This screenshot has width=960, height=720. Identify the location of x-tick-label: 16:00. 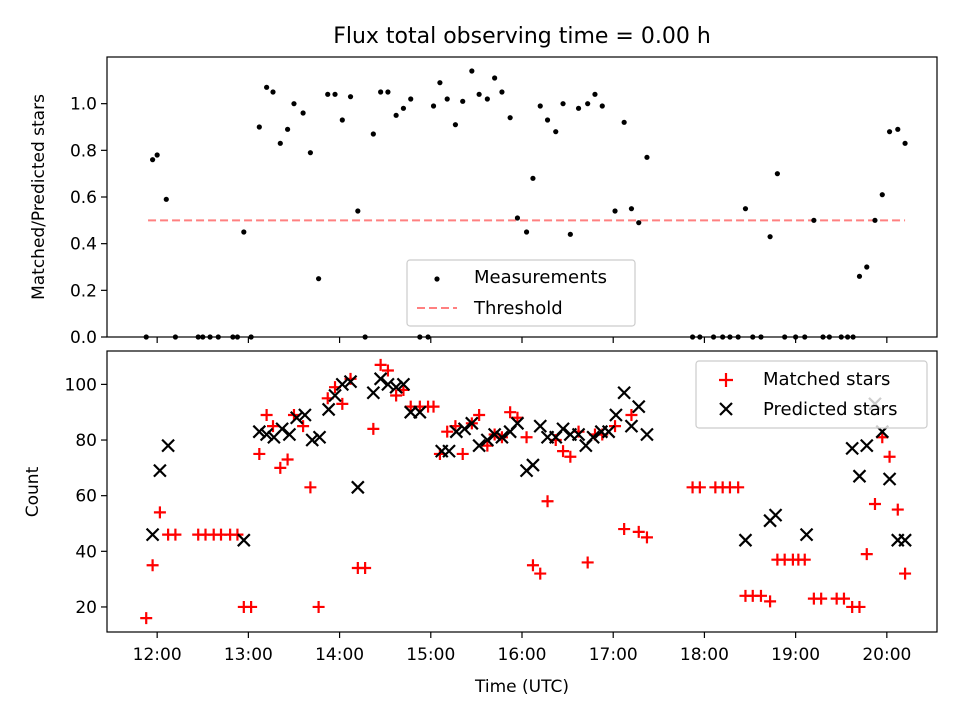
(522, 655).